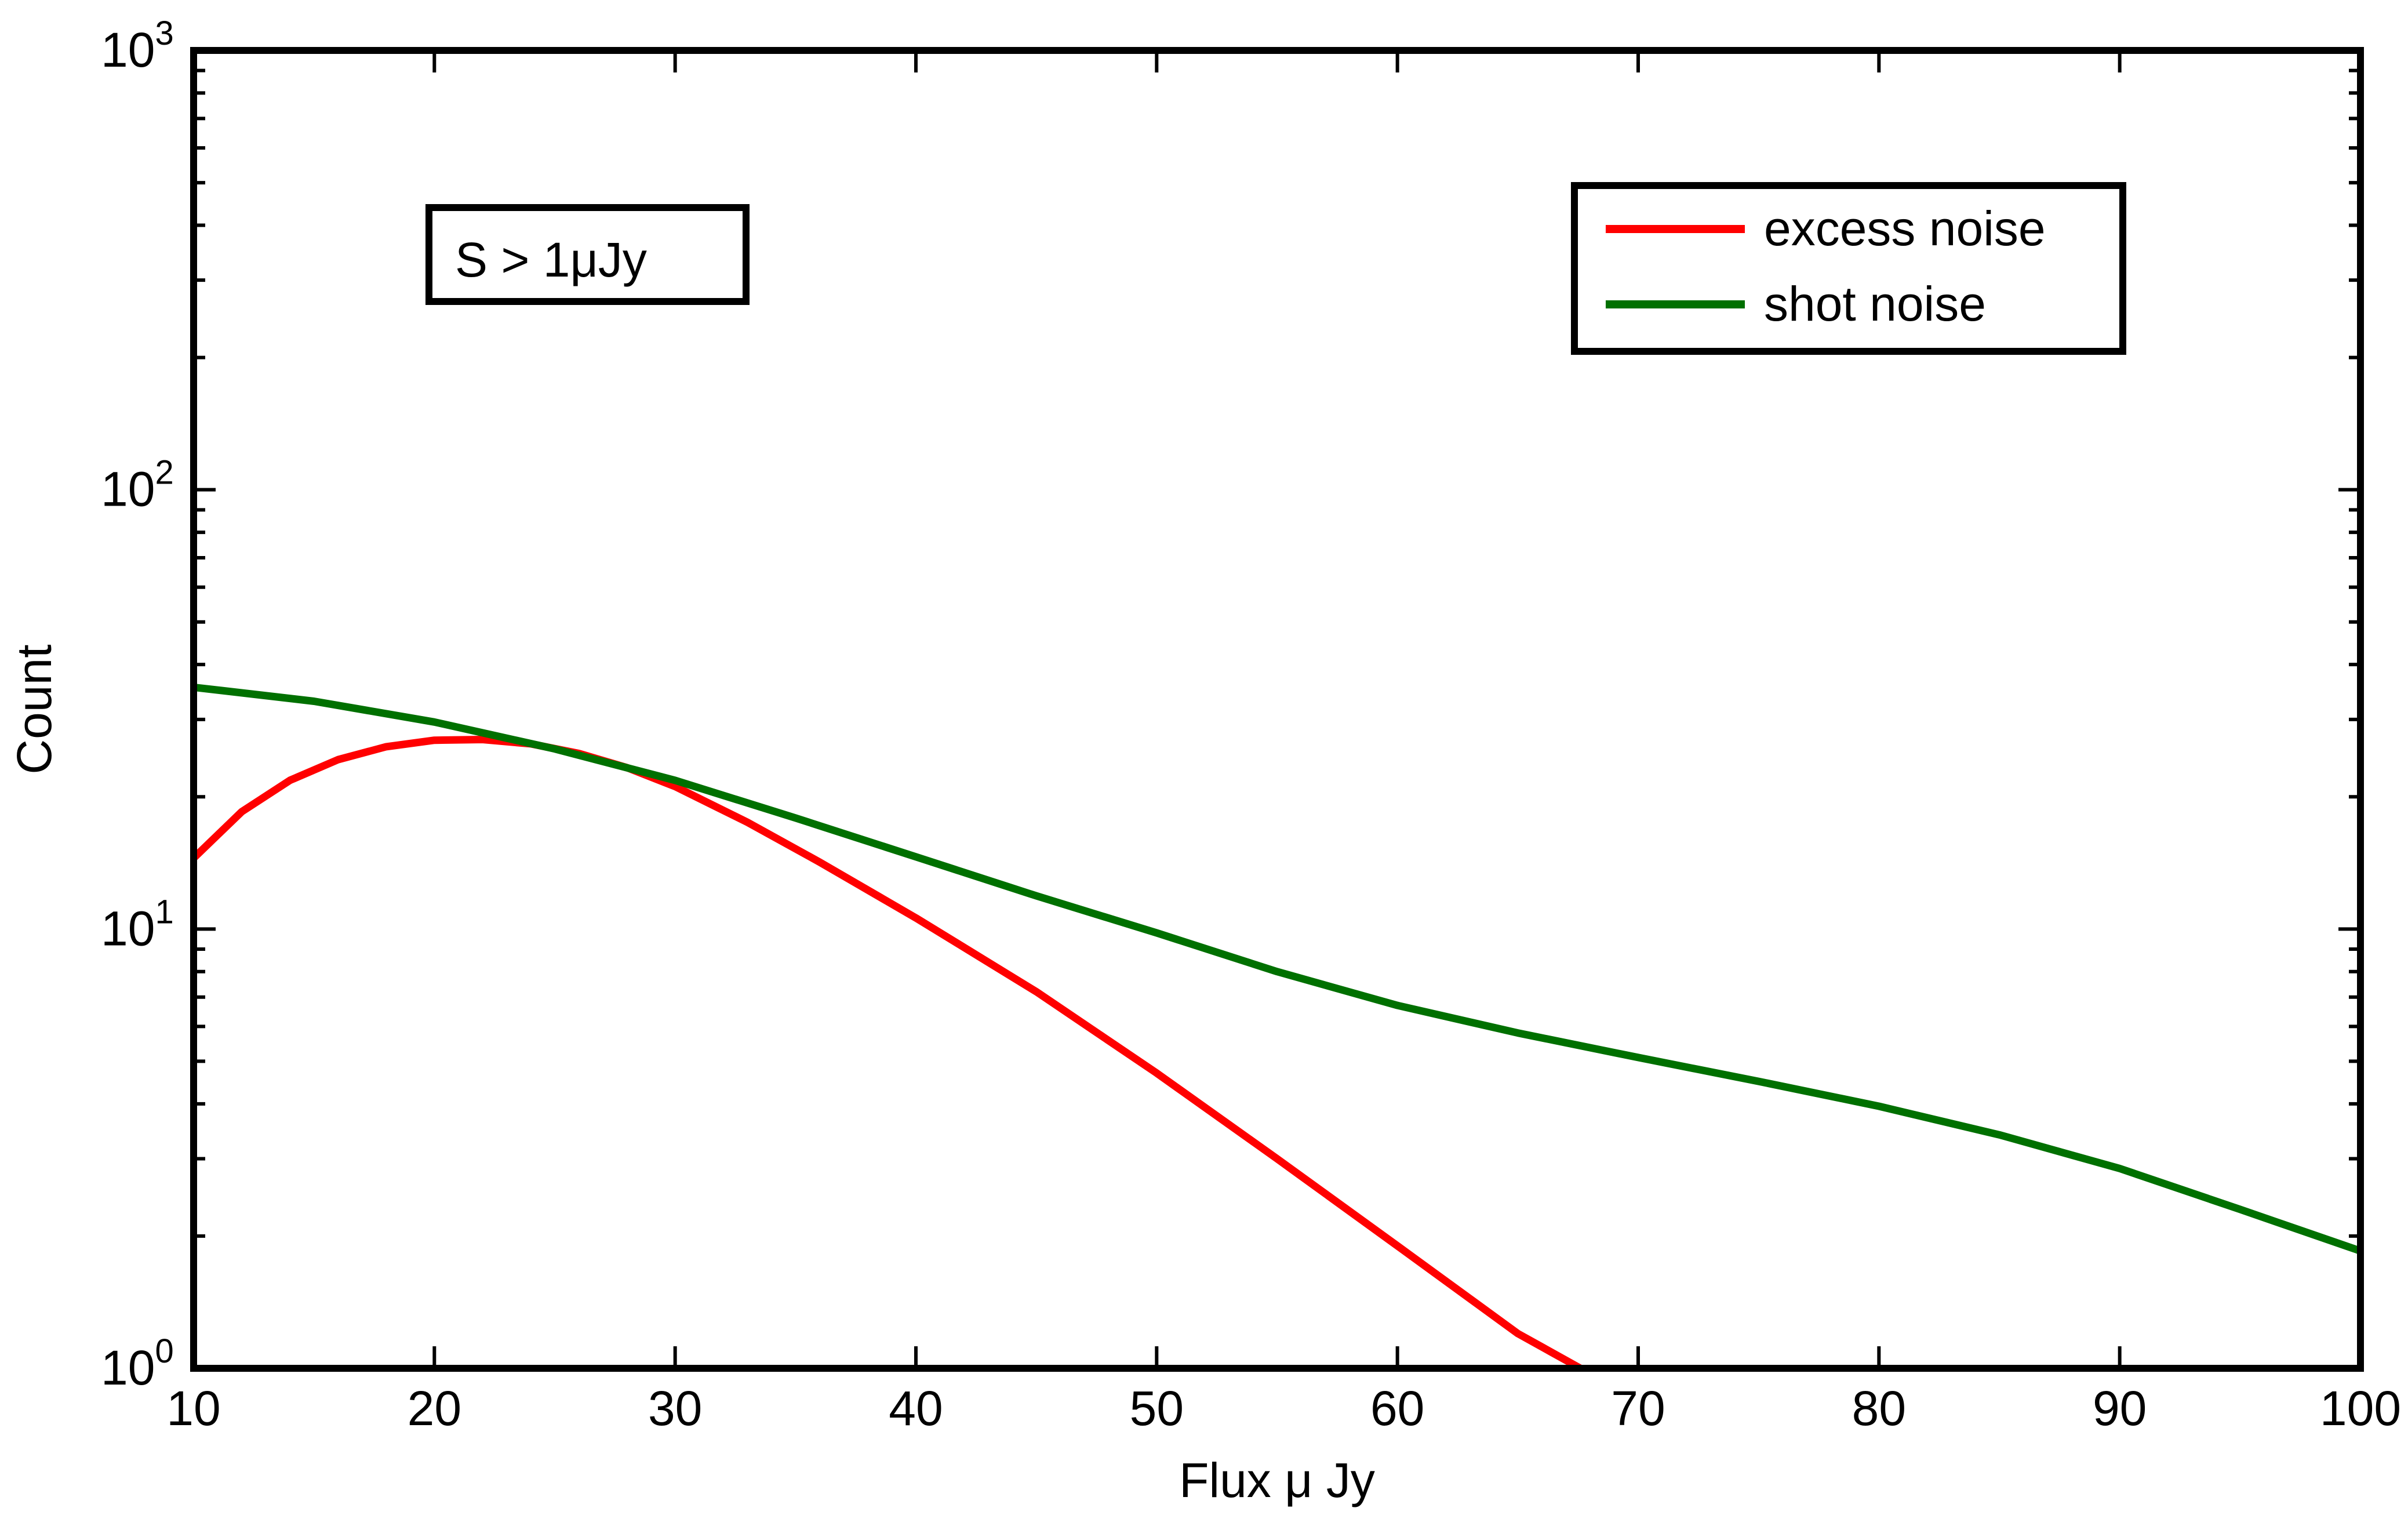 Image resolution: width=2408 pixels, height=1515 pixels. I want to click on annotation-text: S > 1μJy, so click(551, 259).